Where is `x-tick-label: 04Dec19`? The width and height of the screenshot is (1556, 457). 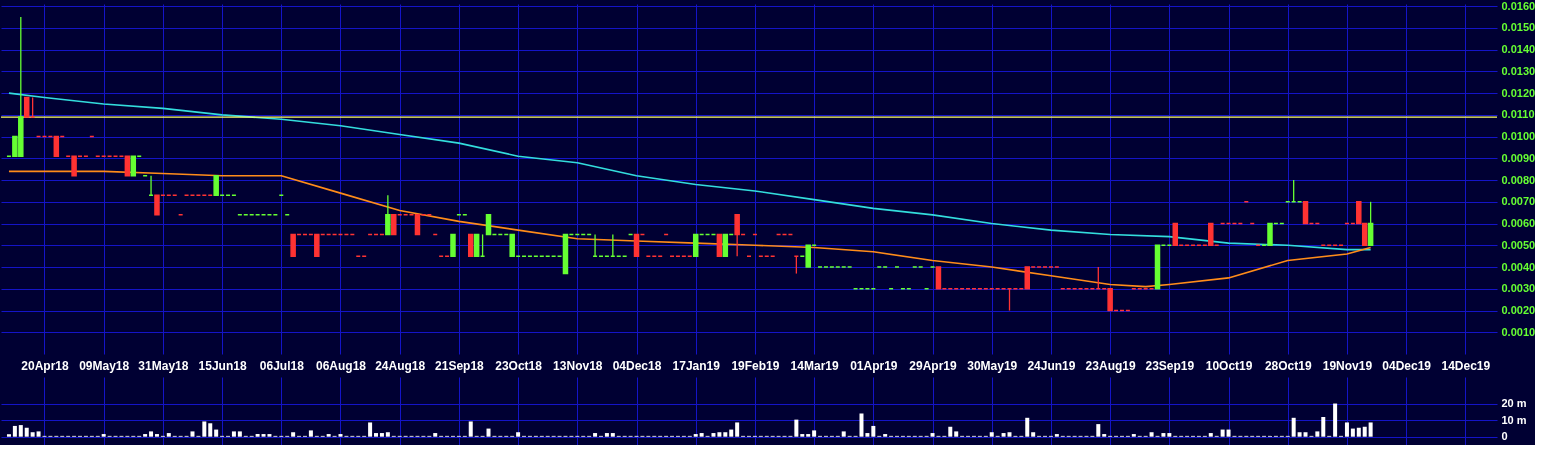
x-tick-label: 04Dec19 is located at coordinates (1407, 365).